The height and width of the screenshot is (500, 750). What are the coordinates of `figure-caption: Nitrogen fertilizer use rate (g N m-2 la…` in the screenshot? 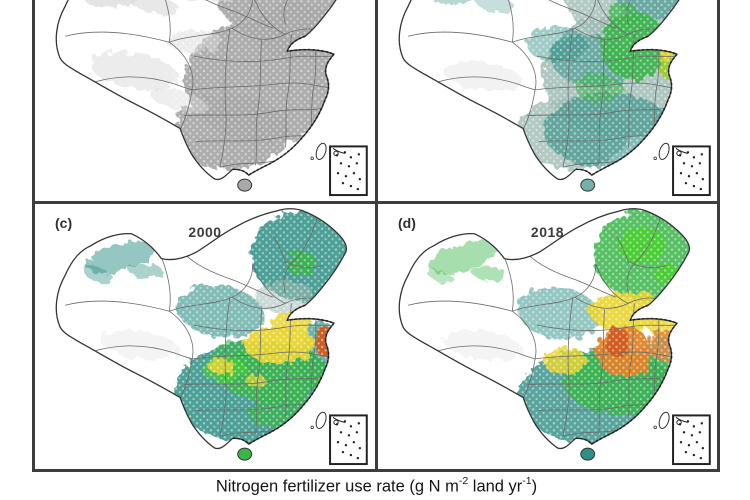 It's located at (376, 485).